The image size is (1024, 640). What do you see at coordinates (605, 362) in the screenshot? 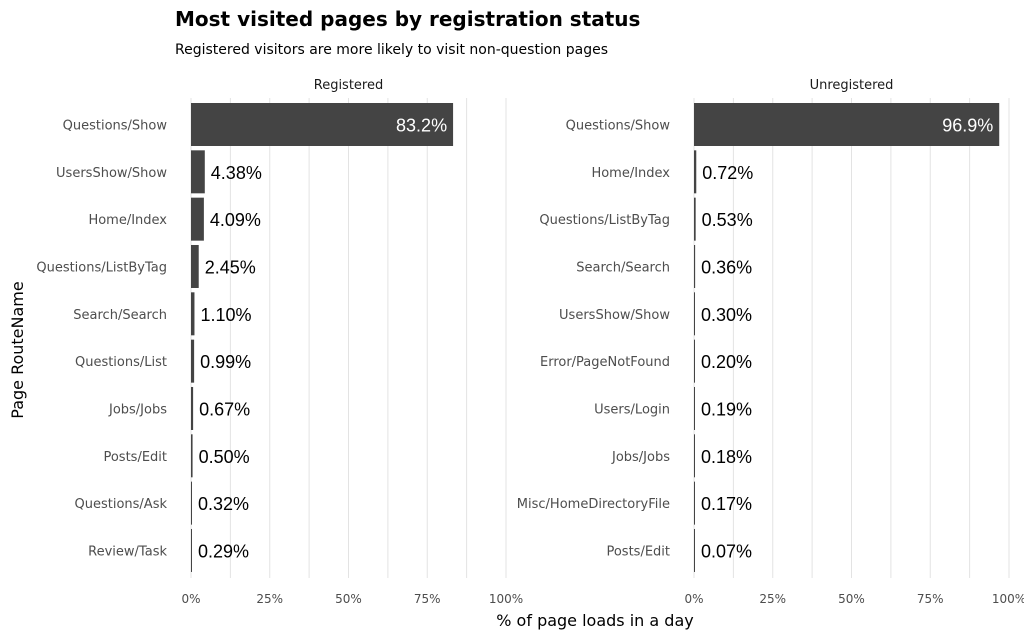
I see `category-label: Error/PageNotFound` at bounding box center [605, 362].